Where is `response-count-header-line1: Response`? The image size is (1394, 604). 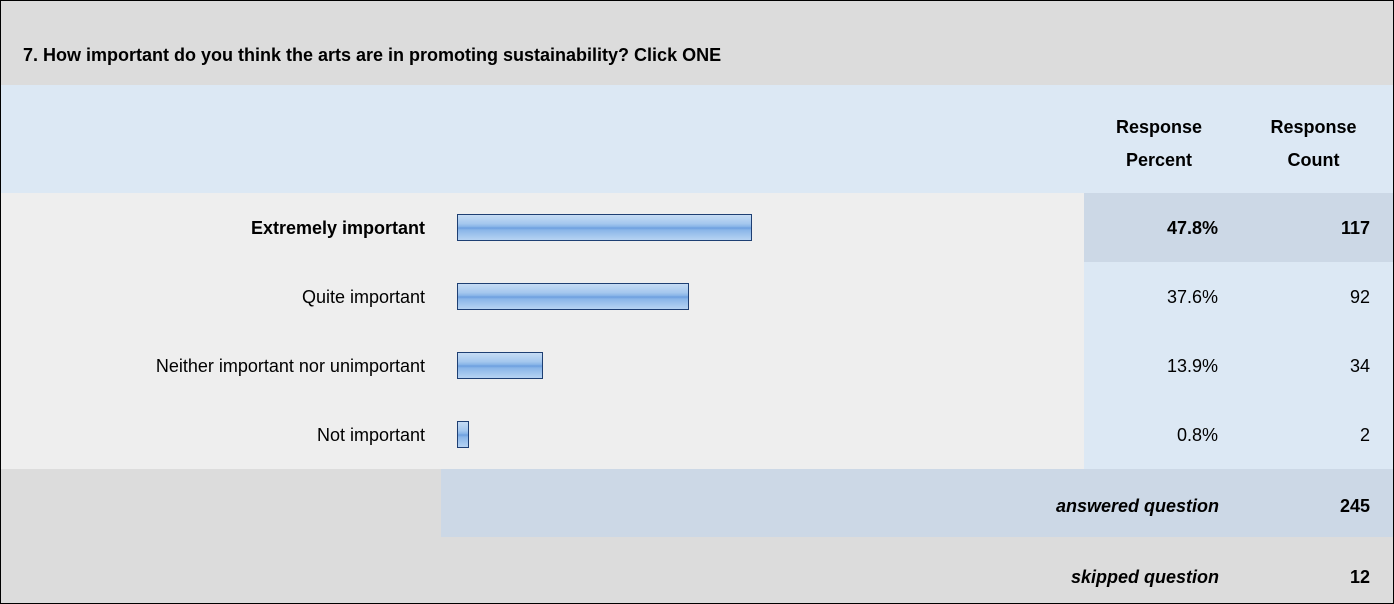
response-count-header-line1: Response is located at coordinates (1313, 127).